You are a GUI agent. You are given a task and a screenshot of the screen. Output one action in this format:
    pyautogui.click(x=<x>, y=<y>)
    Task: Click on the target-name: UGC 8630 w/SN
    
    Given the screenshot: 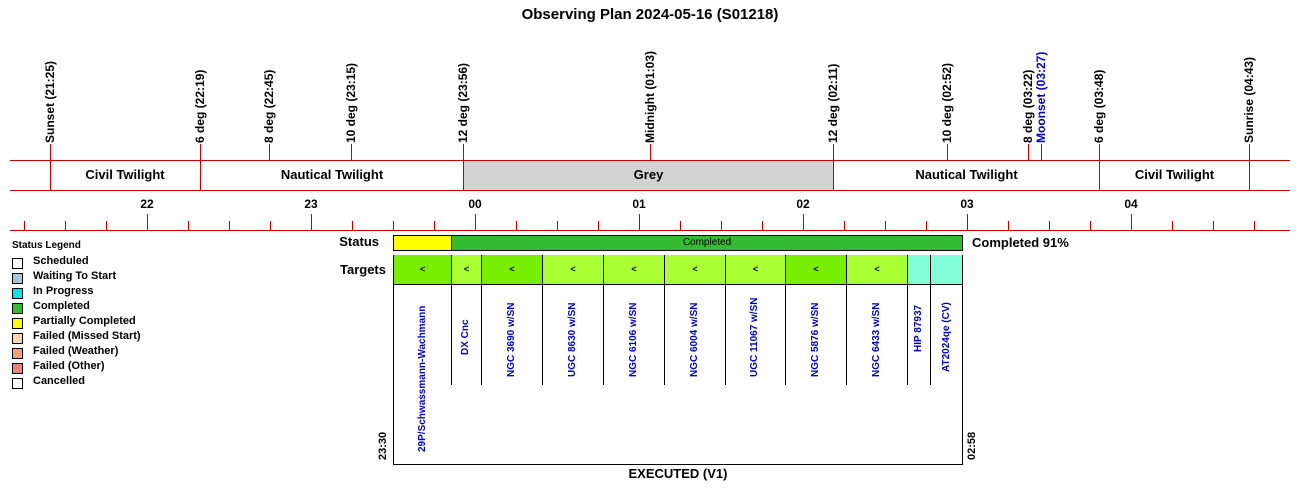 What is the action you would take?
    pyautogui.click(x=572, y=339)
    